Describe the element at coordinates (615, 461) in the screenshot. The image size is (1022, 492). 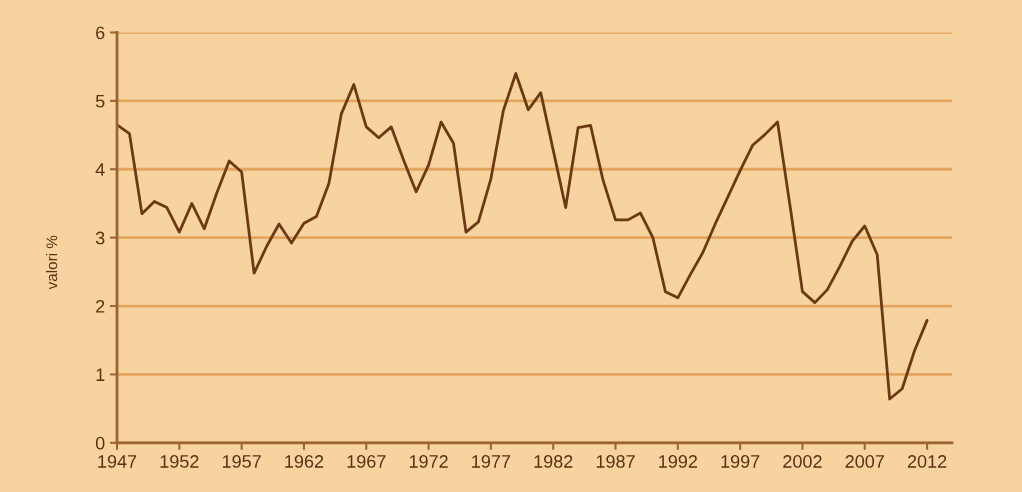
I see `x-tick-label: 1987` at that location.